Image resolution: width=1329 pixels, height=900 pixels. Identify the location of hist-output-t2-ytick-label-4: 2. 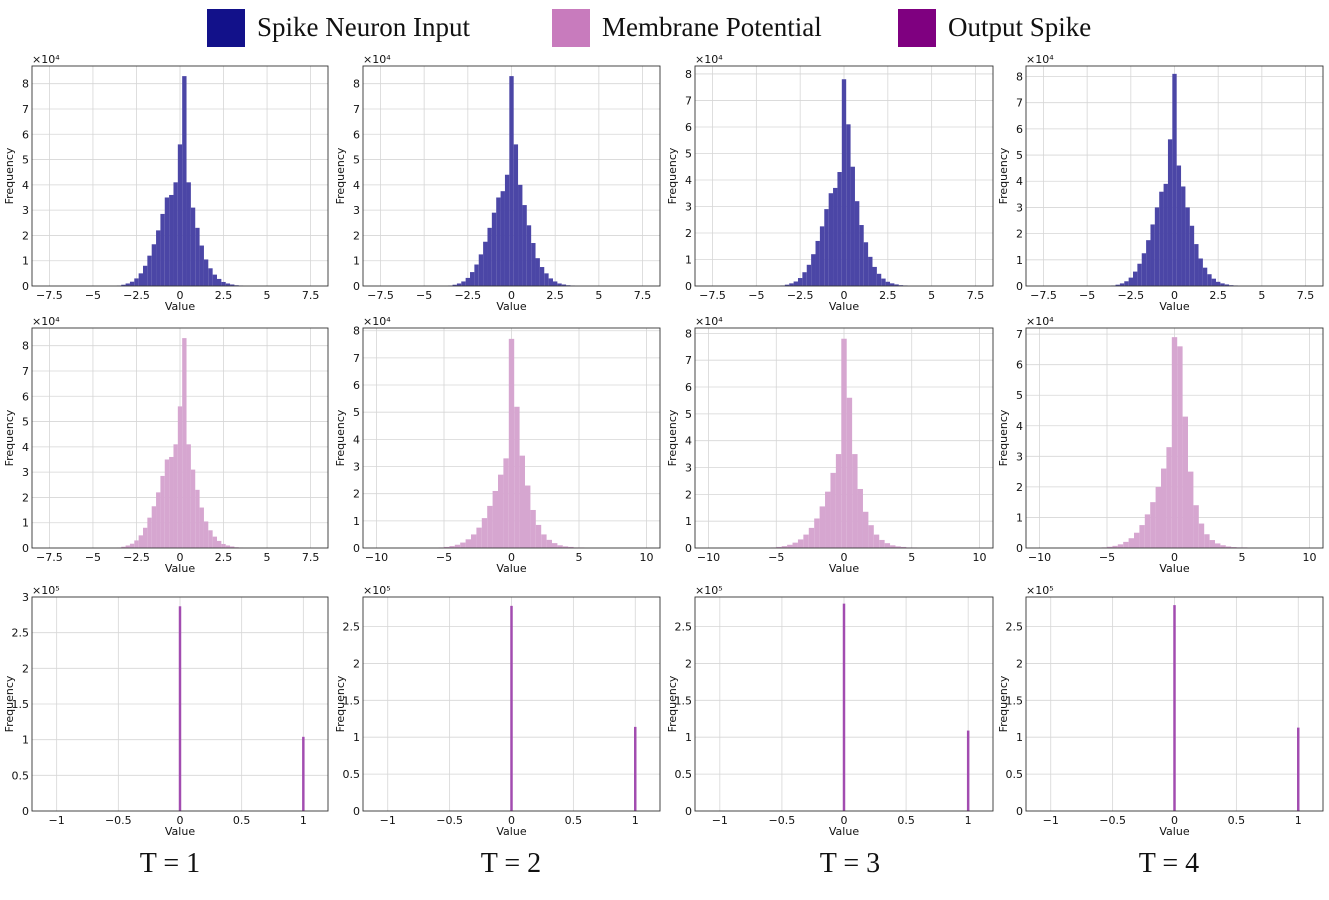
(356, 663).